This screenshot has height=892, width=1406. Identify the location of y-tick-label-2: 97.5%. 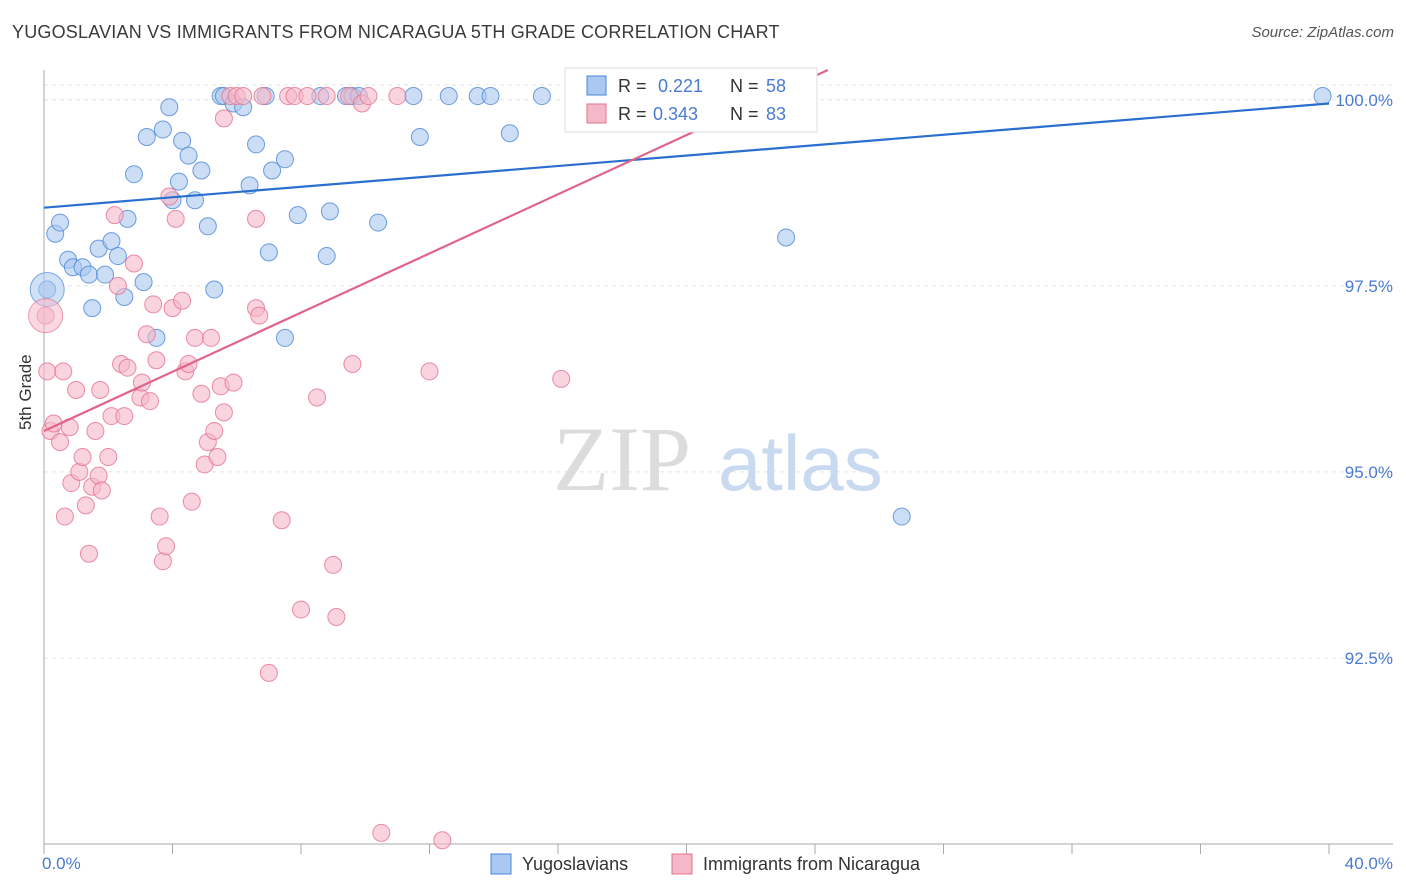
(1369, 286).